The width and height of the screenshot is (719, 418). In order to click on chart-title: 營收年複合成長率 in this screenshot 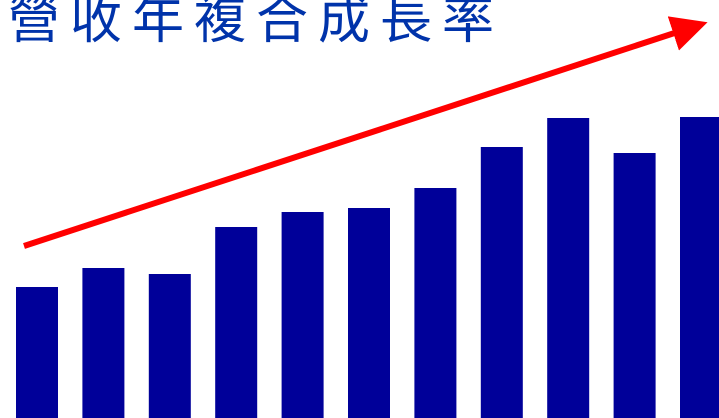, I will do `click(256, 25)`.